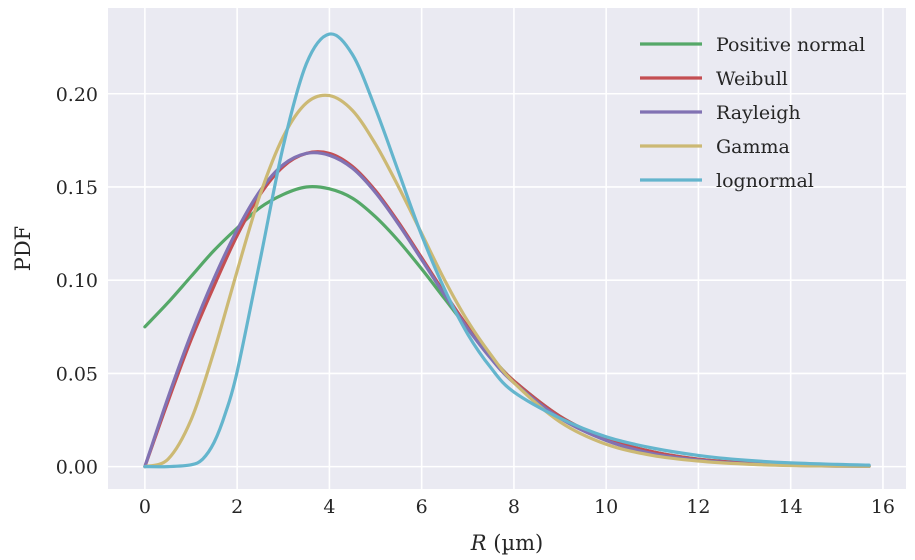 This screenshot has height=560, width=915. I want to click on y-tick-label: 0.05, so click(77, 374).